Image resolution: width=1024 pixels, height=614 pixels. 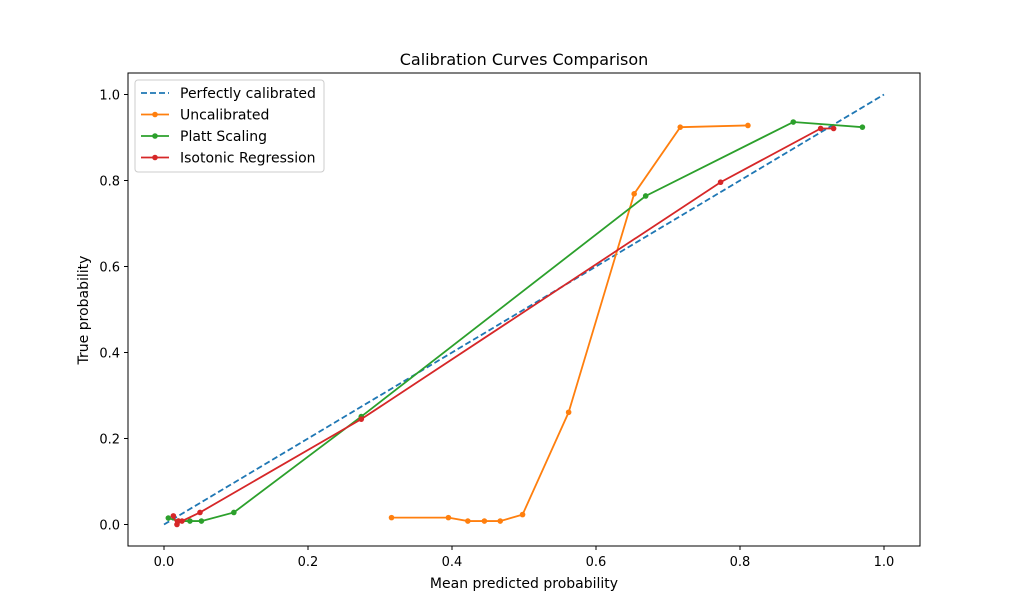 What do you see at coordinates (109, 182) in the screenshot?
I see `y-tick-label: 0.8` at bounding box center [109, 182].